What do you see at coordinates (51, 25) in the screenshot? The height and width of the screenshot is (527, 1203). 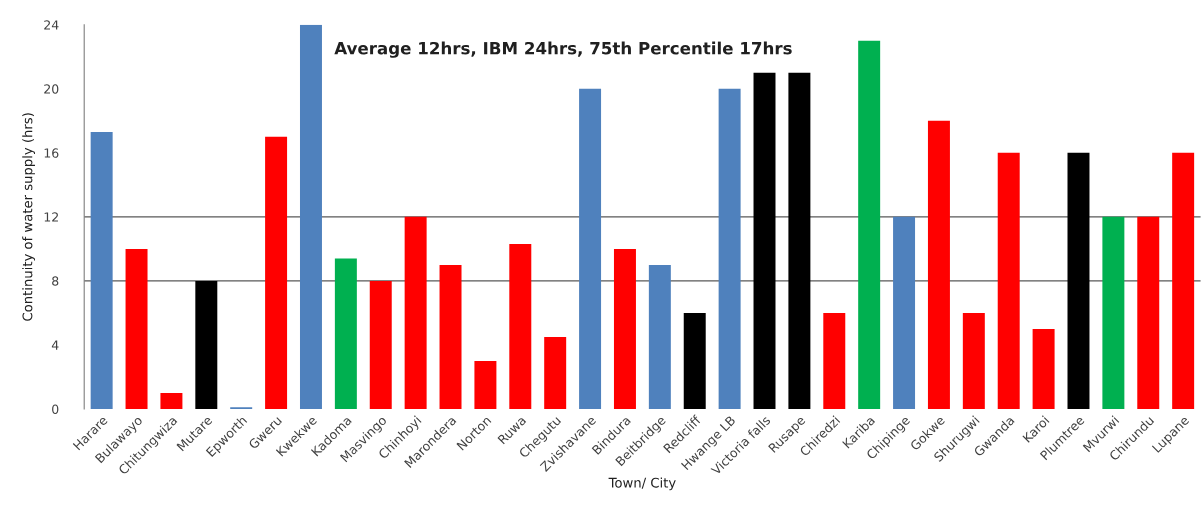 I see `y-tick-label: 24` at bounding box center [51, 25].